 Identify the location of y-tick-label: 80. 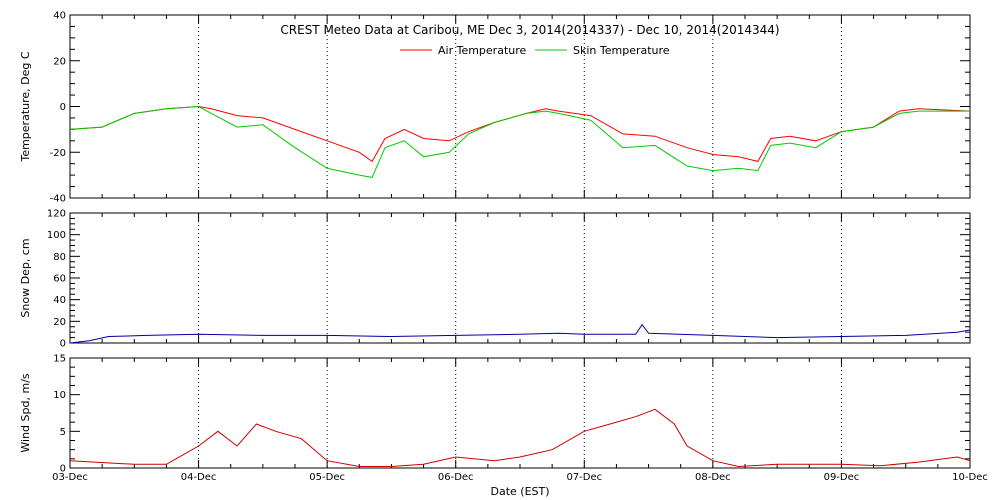
(59, 257).